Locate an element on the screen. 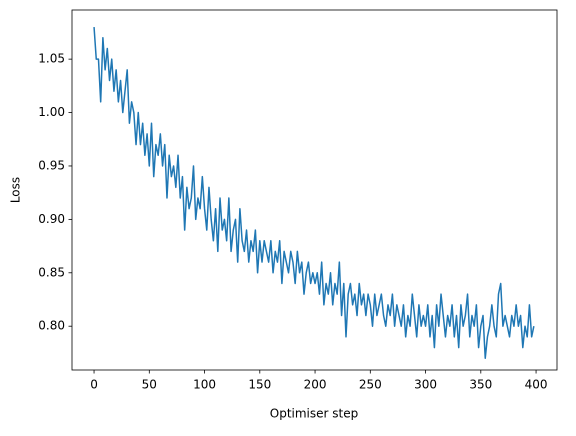  x-tick-label: 100 is located at coordinates (204, 385).